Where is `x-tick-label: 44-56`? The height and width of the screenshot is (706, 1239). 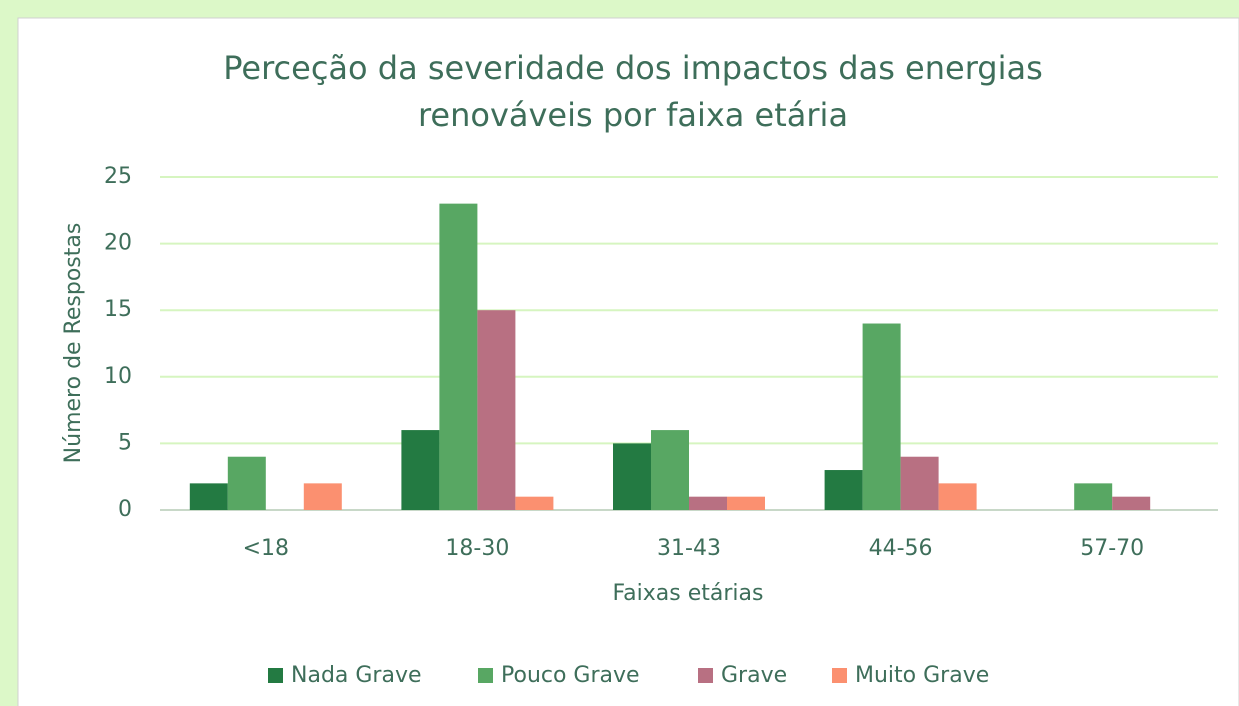 x-tick-label: 44-56 is located at coordinates (901, 548).